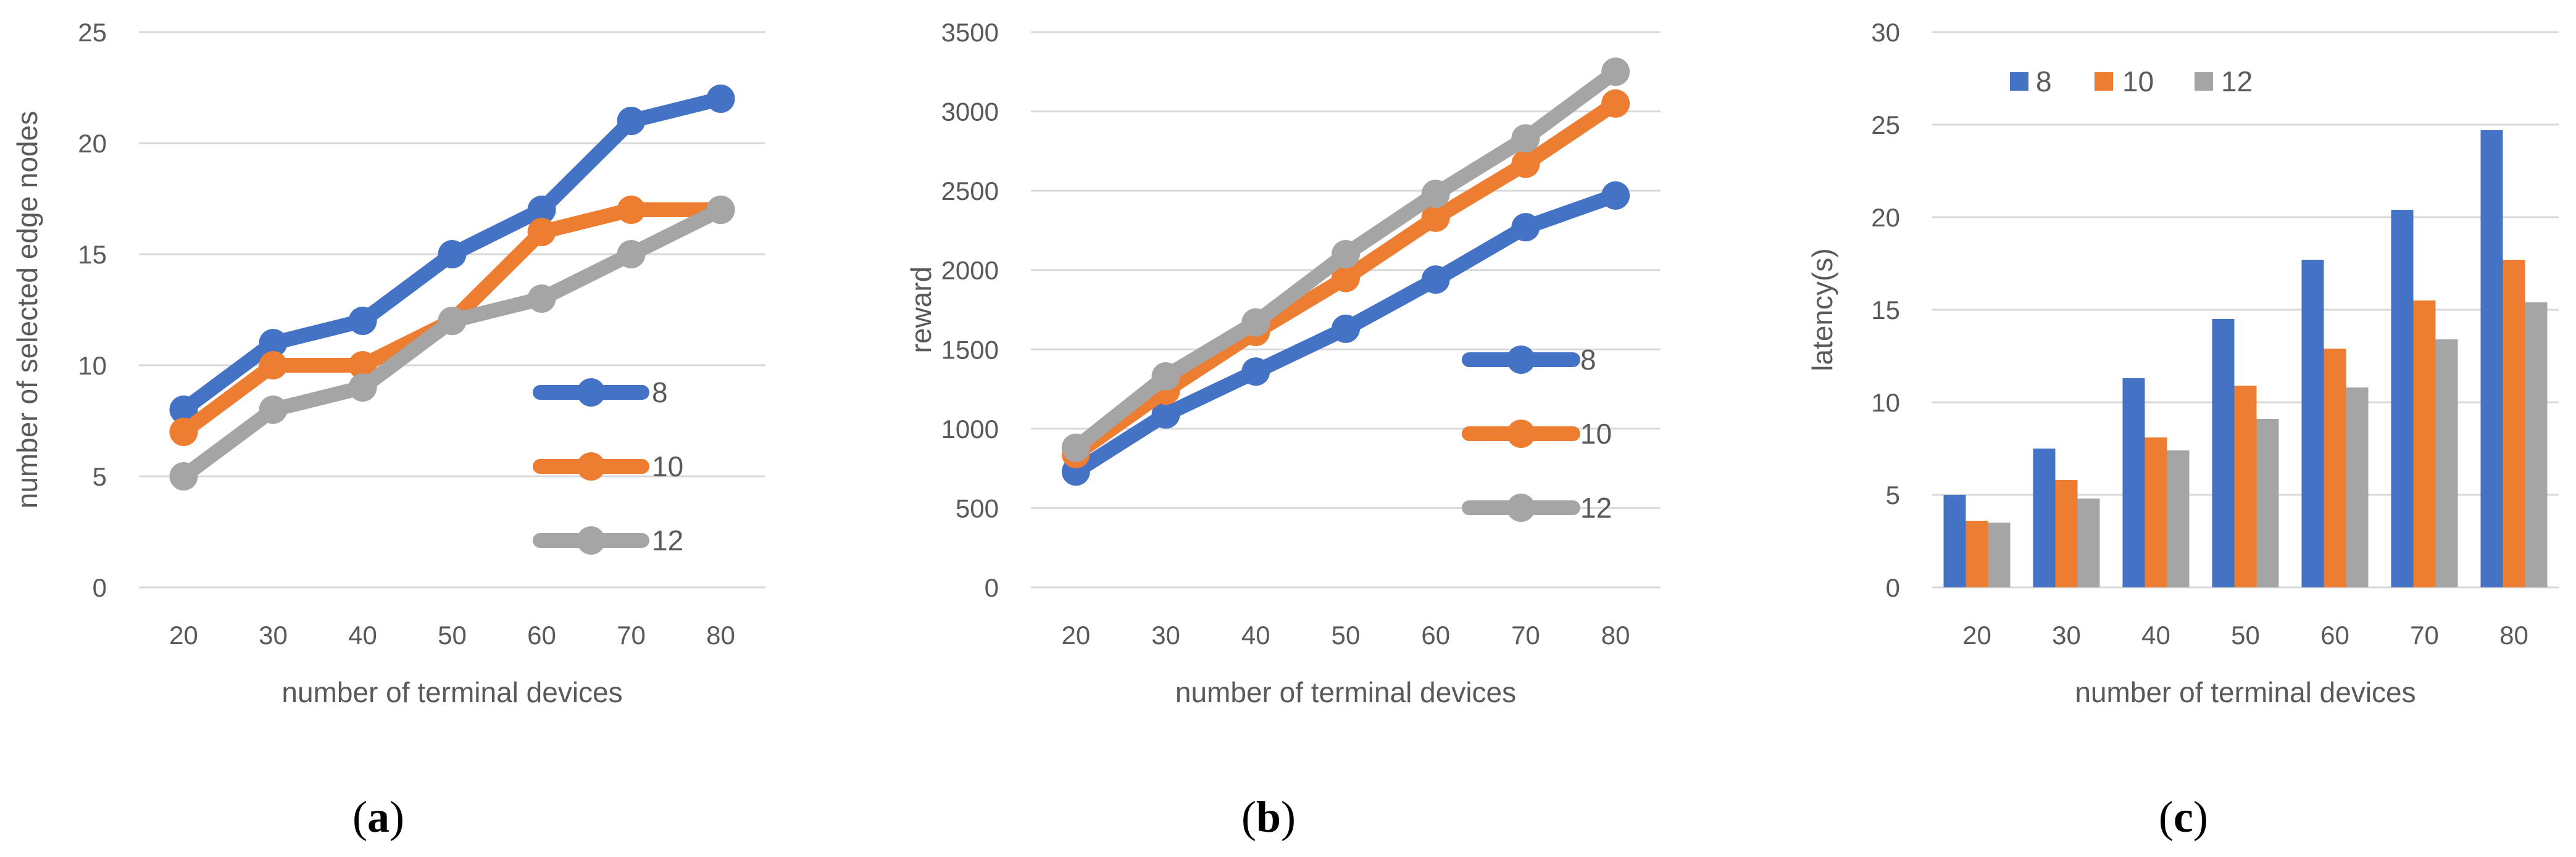  What do you see at coordinates (2183, 817) in the screenshot?
I see `panel-label-c: (c)` at bounding box center [2183, 817].